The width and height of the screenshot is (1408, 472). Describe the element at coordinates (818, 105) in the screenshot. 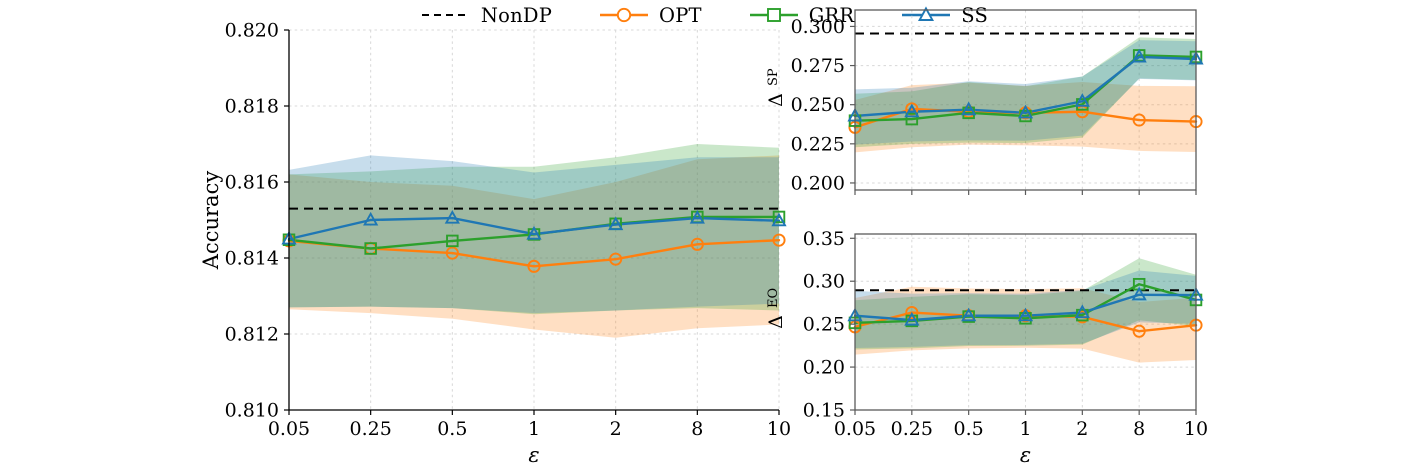

I see `ytick-label-2: 0.250` at that location.